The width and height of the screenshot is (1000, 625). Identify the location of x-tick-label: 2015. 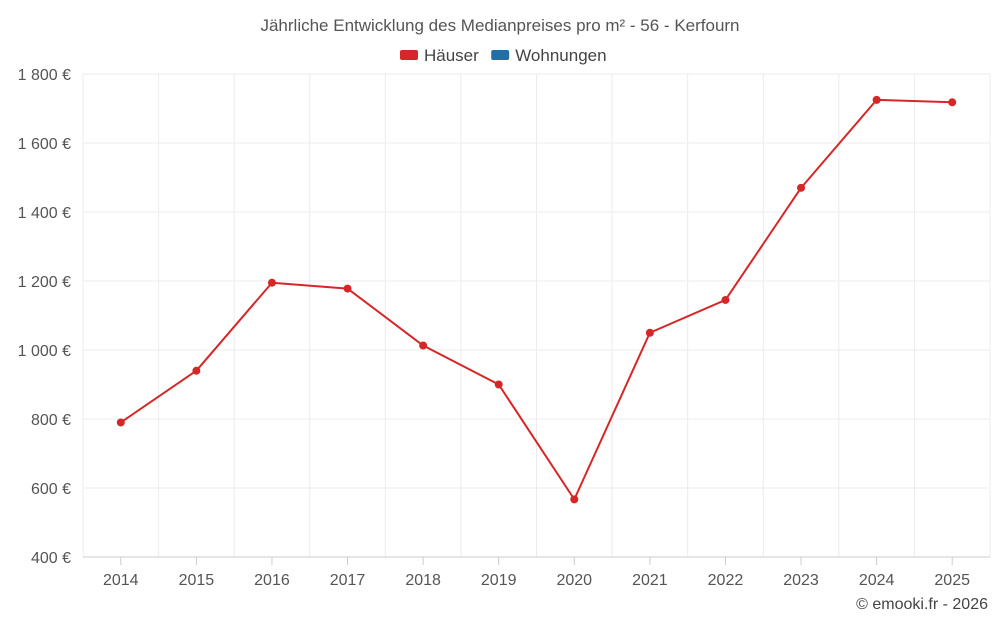
(197, 580).